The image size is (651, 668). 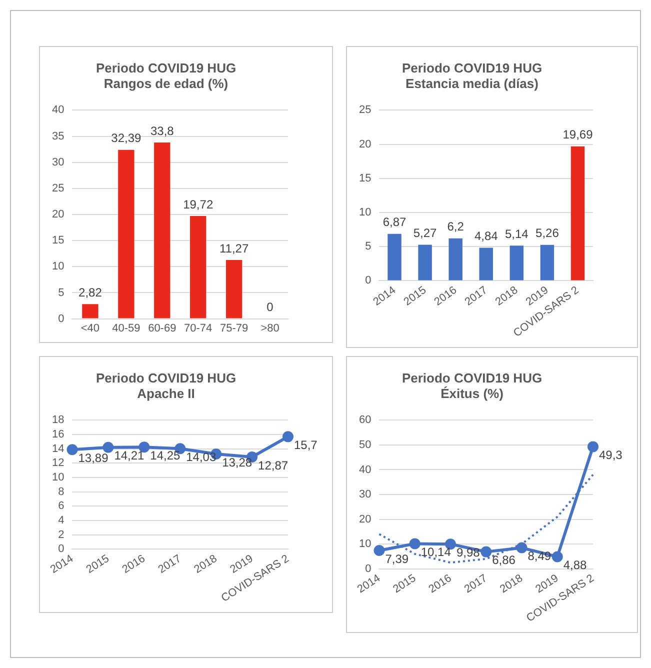 I want to click on data-label: 2,82, so click(x=90, y=292).